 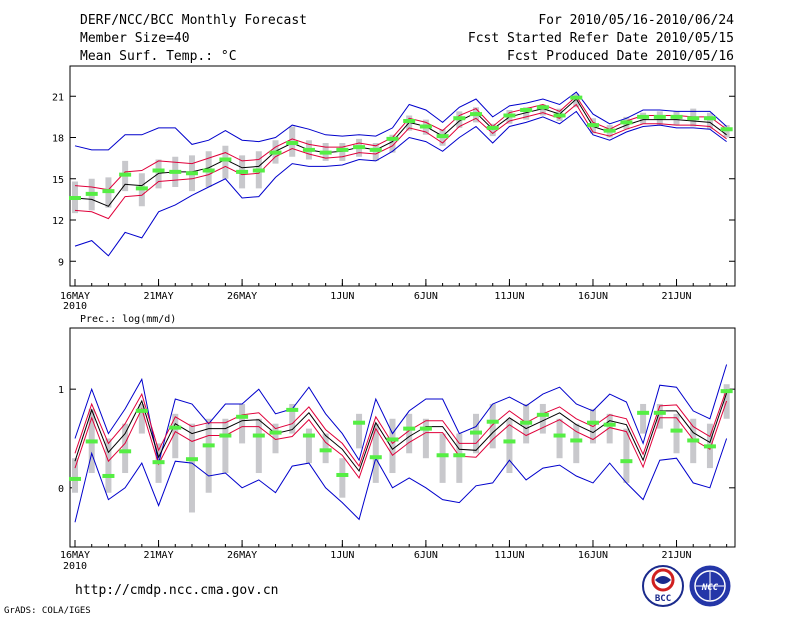 What do you see at coordinates (663, 599) in the screenshot?
I see `bcc-logo-text: BCC` at bounding box center [663, 599].